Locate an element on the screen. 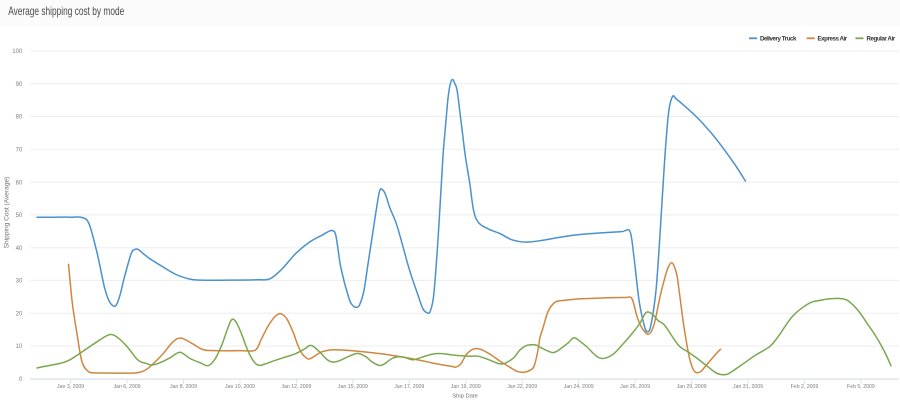  svg-text: 0 is located at coordinates (21, 380).